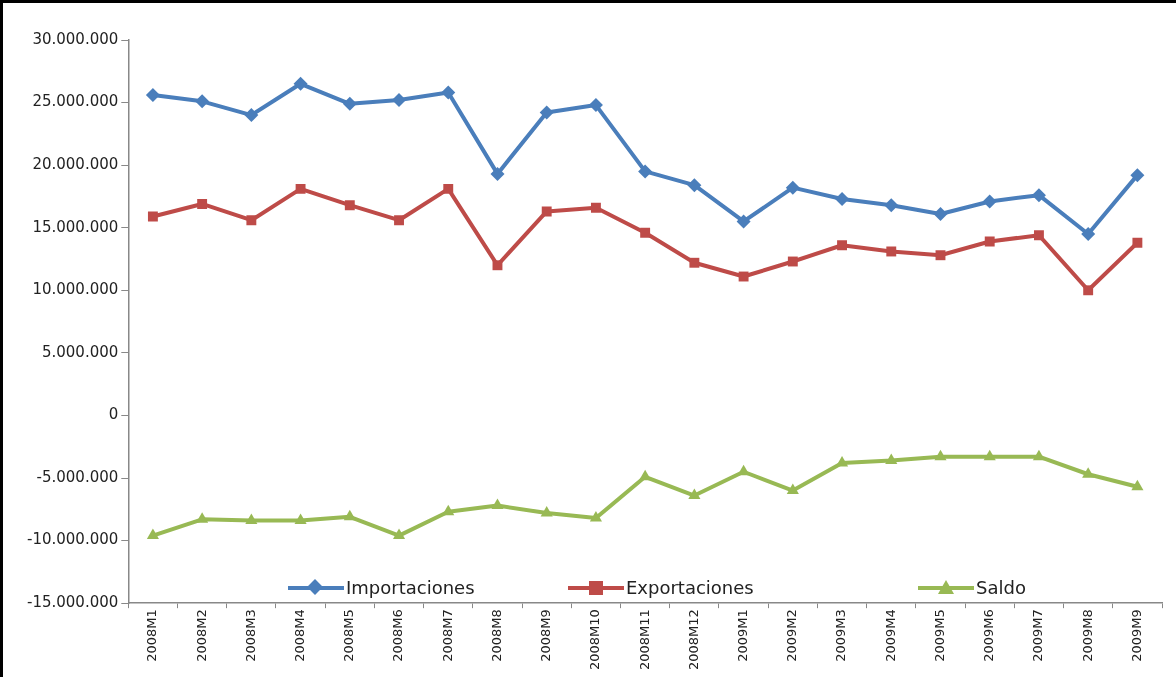  I want to click on x-tick-label: 2008M1, so click(152, 635).